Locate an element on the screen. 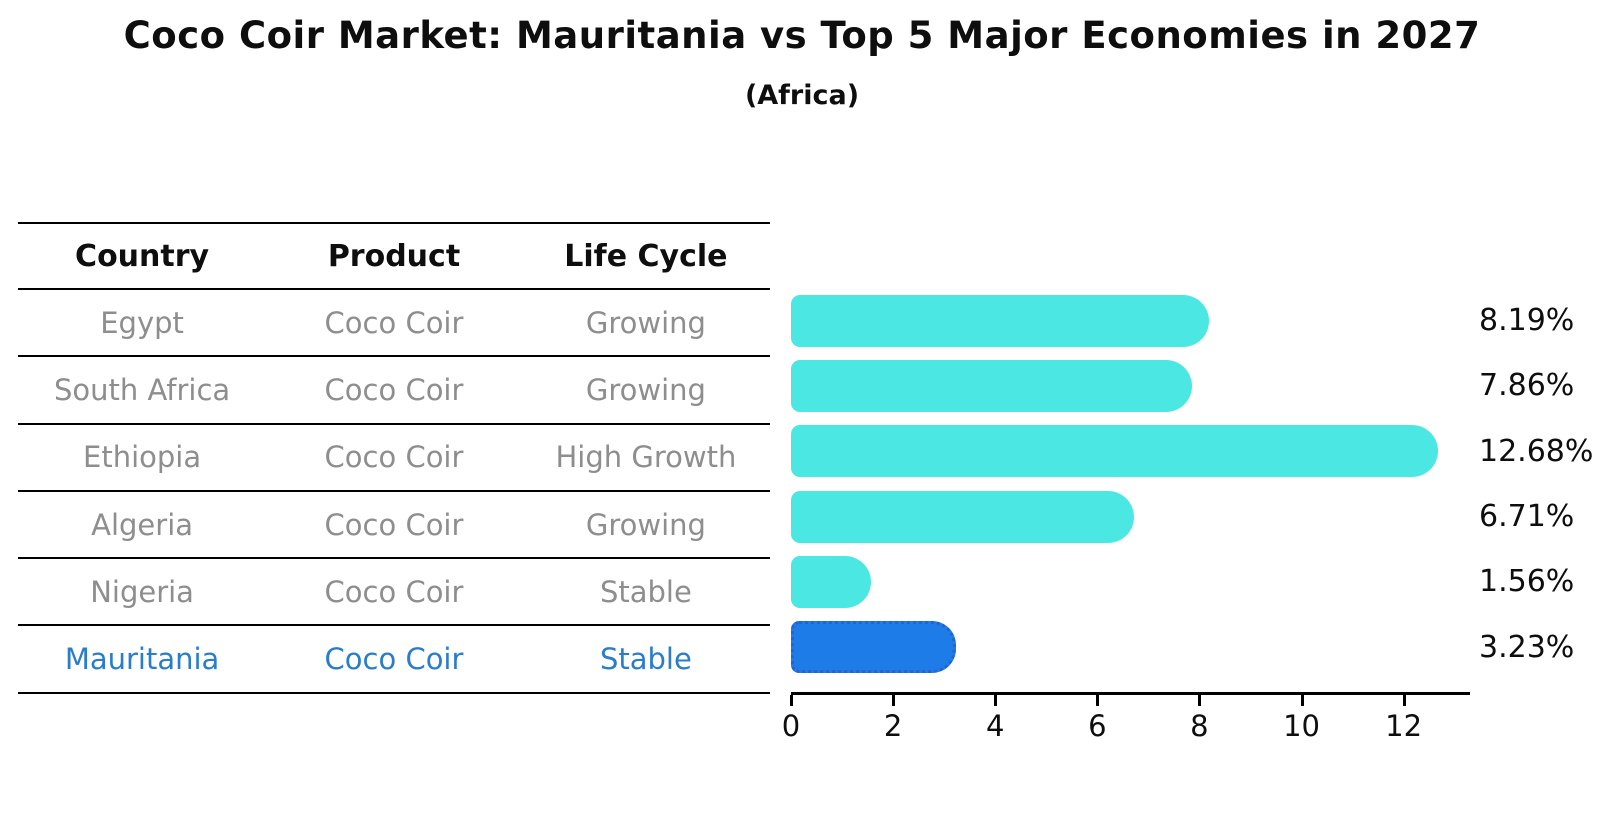  table-row-egypt: Egypt Coco Coir Growing is located at coordinates (394, 324).